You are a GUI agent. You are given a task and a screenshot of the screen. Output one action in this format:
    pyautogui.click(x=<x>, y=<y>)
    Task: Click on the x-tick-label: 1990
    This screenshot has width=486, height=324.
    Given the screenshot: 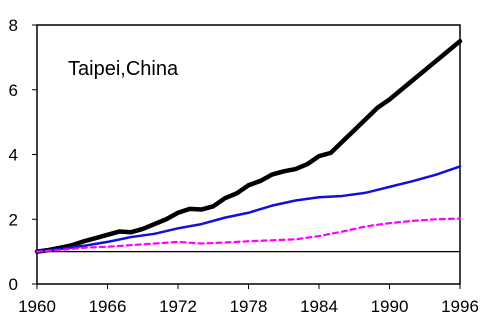 What is the action you would take?
    pyautogui.click(x=390, y=306)
    